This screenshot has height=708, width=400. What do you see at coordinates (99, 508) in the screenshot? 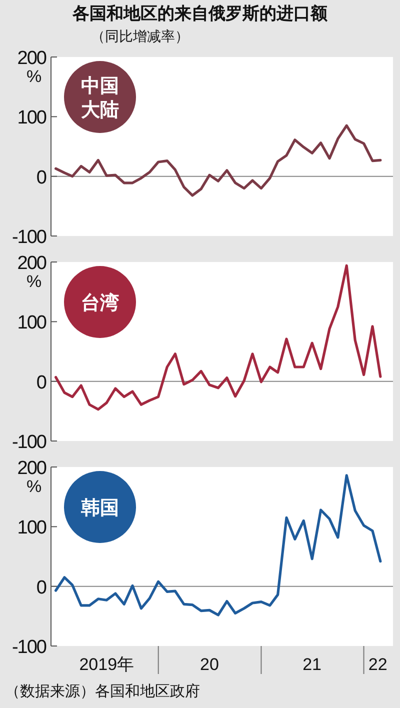
I see `text: 韩国` at bounding box center [99, 508].